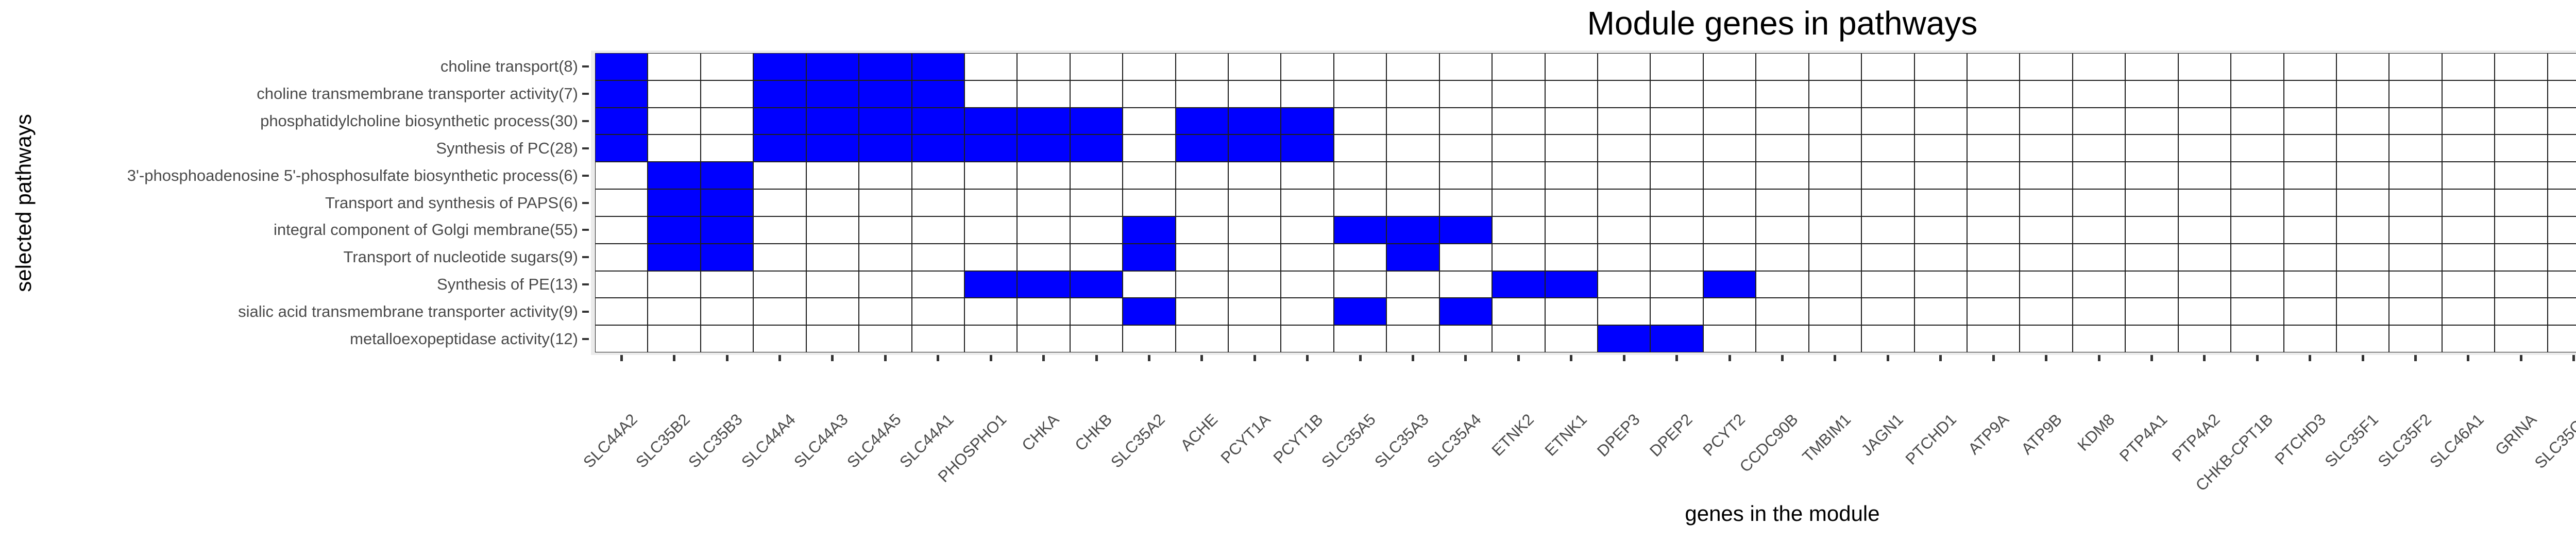 The width and height of the screenshot is (2576, 541). Describe the element at coordinates (585, 148) in the screenshot. I see `y-tick` at that location.